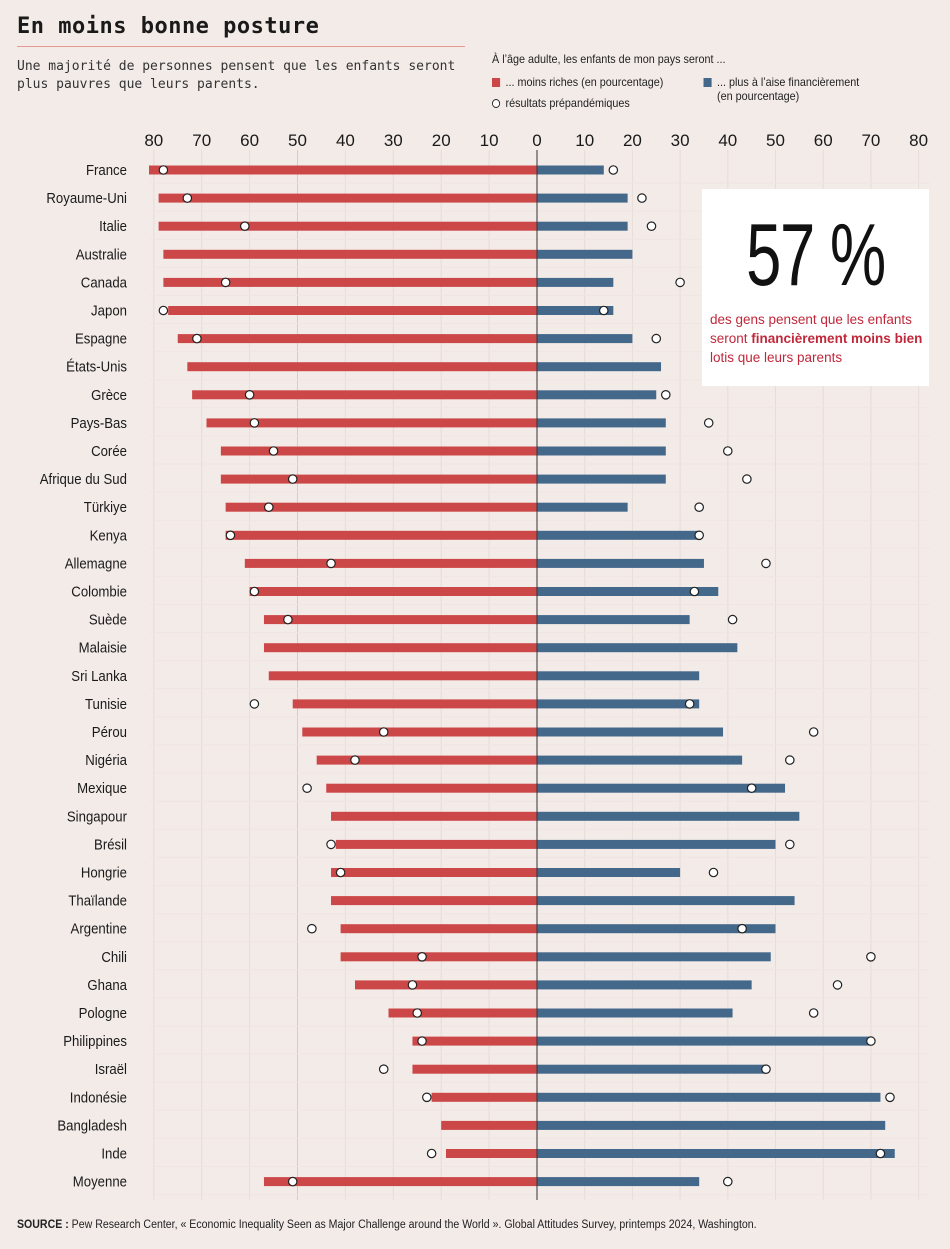 This screenshot has width=950, height=1249. I want to click on country-label: Suède, so click(108, 619).